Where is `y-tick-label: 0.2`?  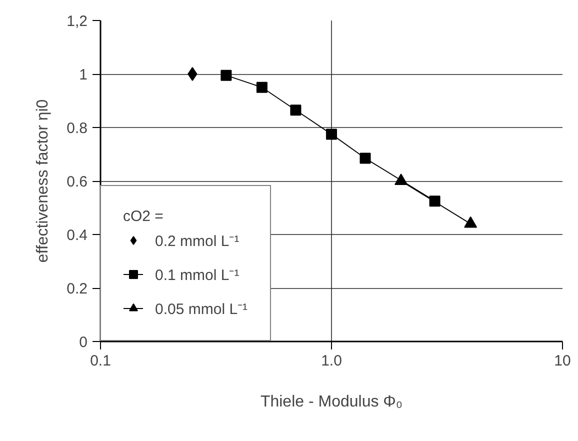
y-tick-label: 0.2 is located at coordinates (77, 289).